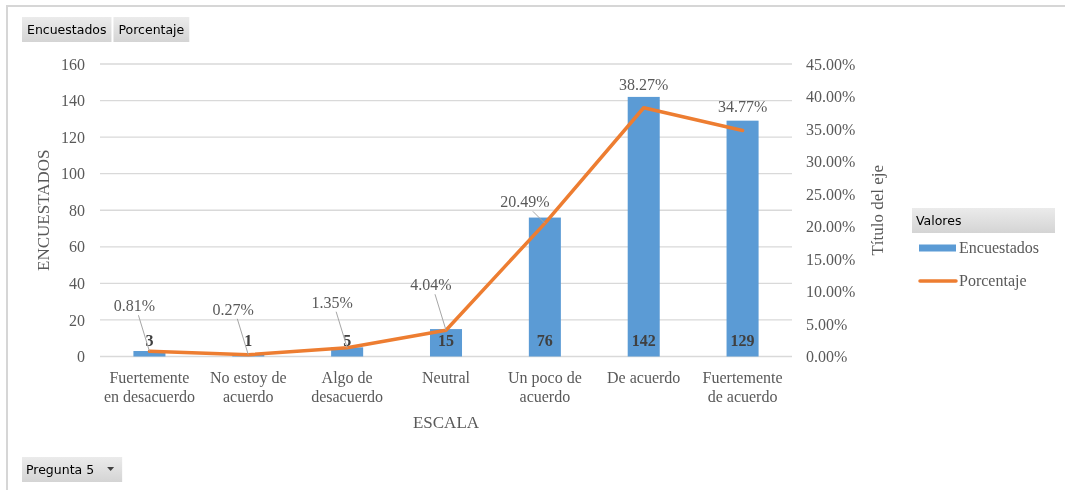  Describe the element at coordinates (831, 64) in the screenshot. I see `y2-tick-label: 45.00%` at that location.